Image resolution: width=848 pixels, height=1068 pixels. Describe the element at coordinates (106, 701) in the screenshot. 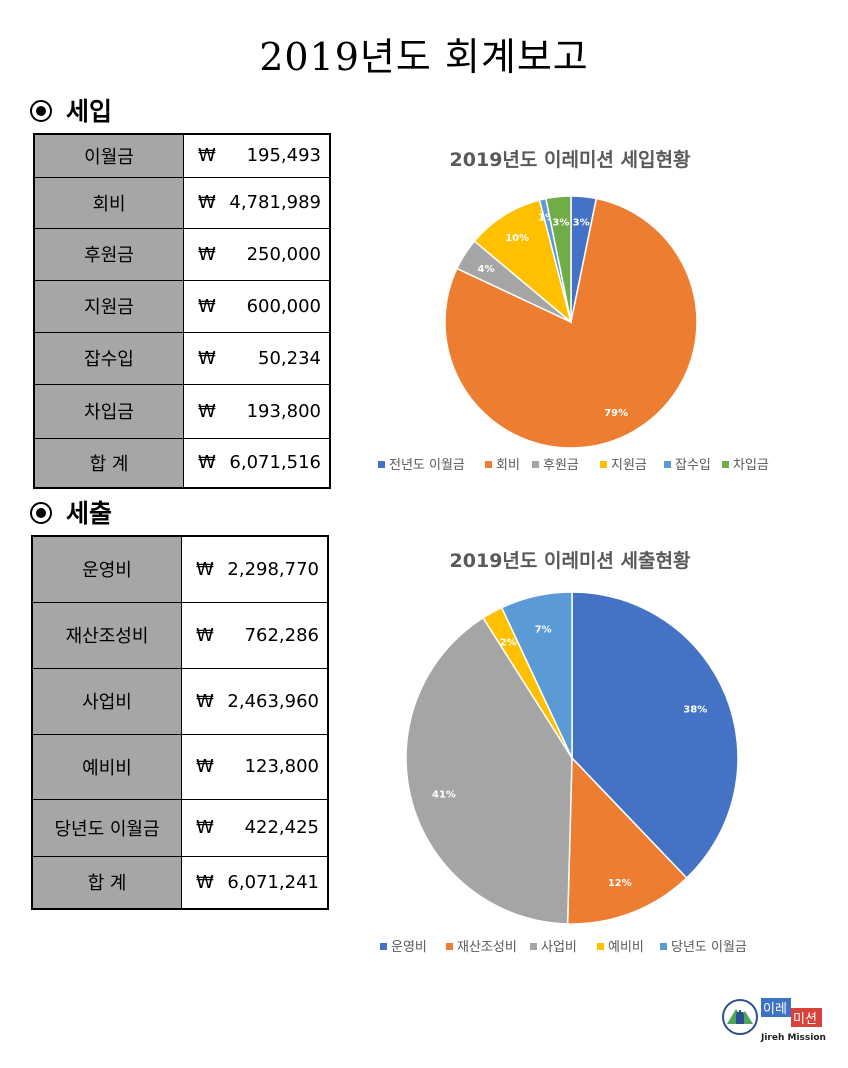

I see `expense-label: 사업비` at that location.